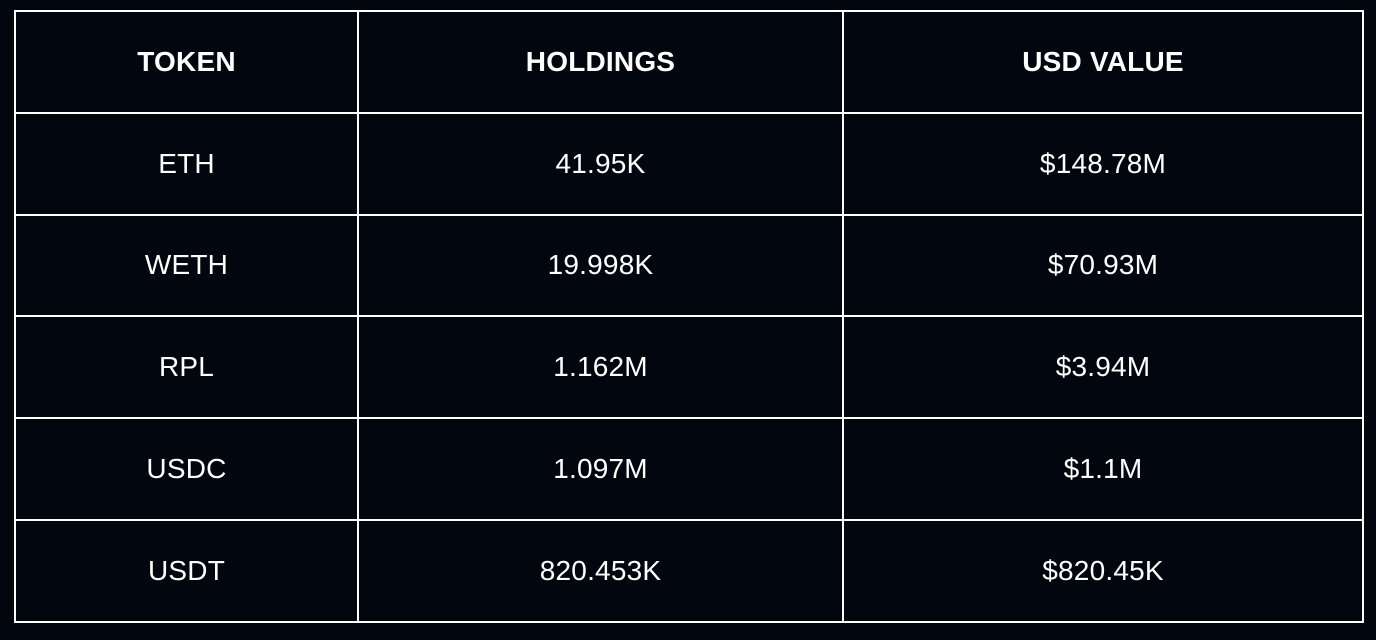  I want to click on cell-token: RPL, so click(186, 367).